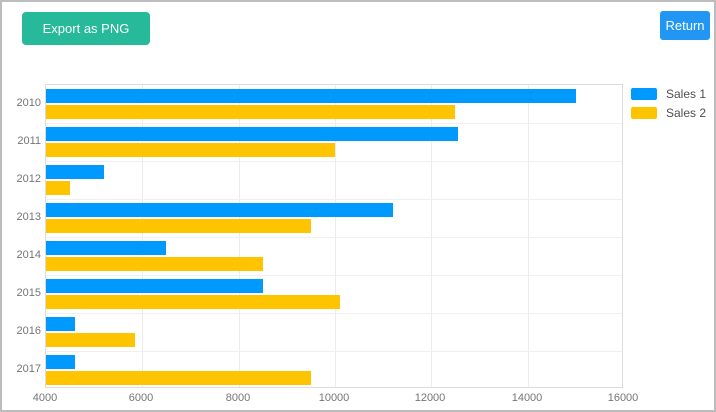  Describe the element at coordinates (141, 398) in the screenshot. I see `x-tick-label: 6000` at that location.